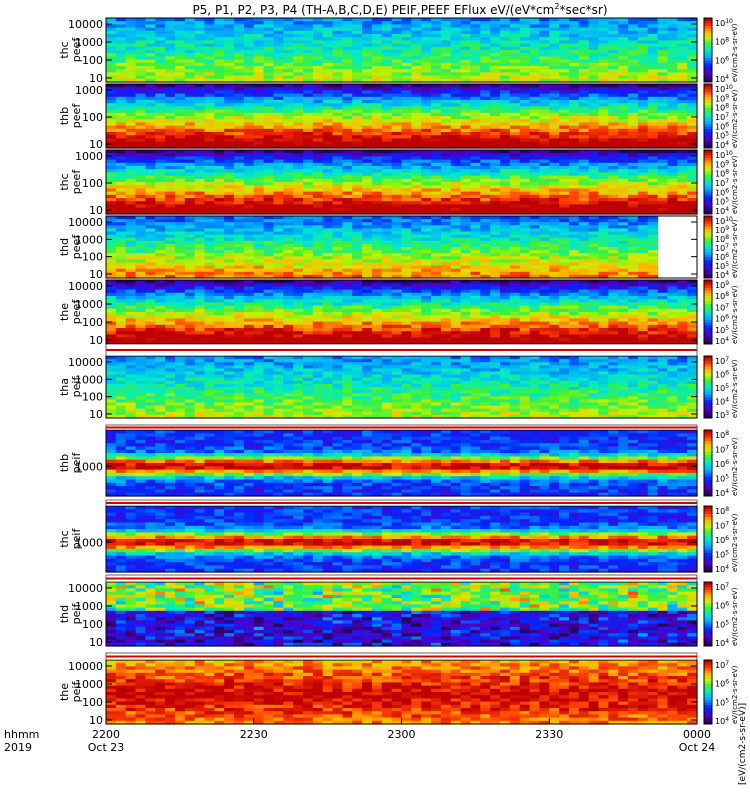  Describe the element at coordinates (720, 79) in the screenshot. I see `colorbar-tick-base: 10` at that location.